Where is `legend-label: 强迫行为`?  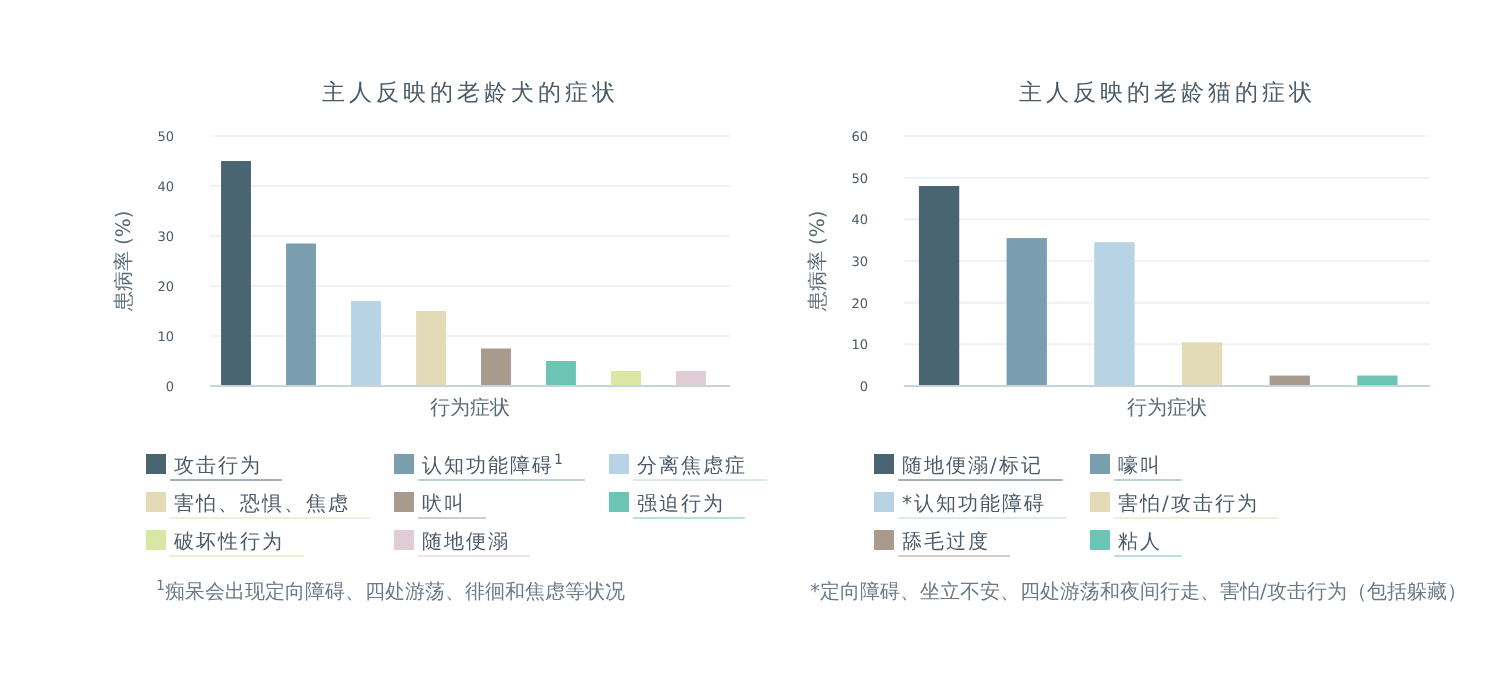 legend-label: 强迫行为 is located at coordinates (680, 504).